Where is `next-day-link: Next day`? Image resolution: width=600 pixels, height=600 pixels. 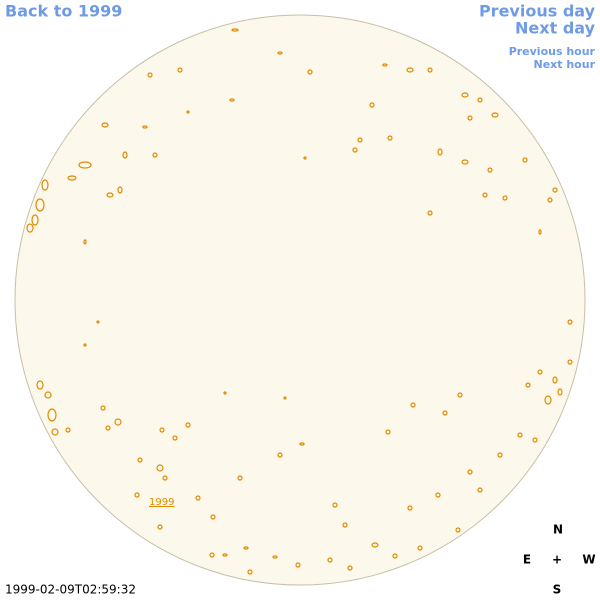
next-day-link: Next day is located at coordinates (555, 28).